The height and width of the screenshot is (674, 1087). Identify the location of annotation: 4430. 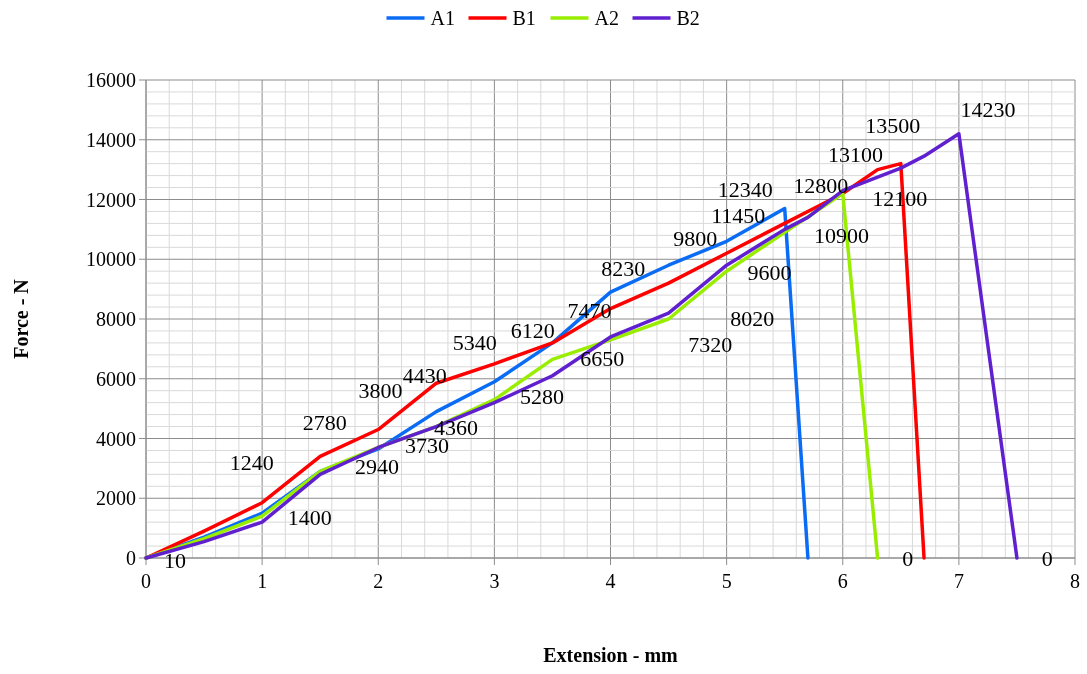
(424, 375).